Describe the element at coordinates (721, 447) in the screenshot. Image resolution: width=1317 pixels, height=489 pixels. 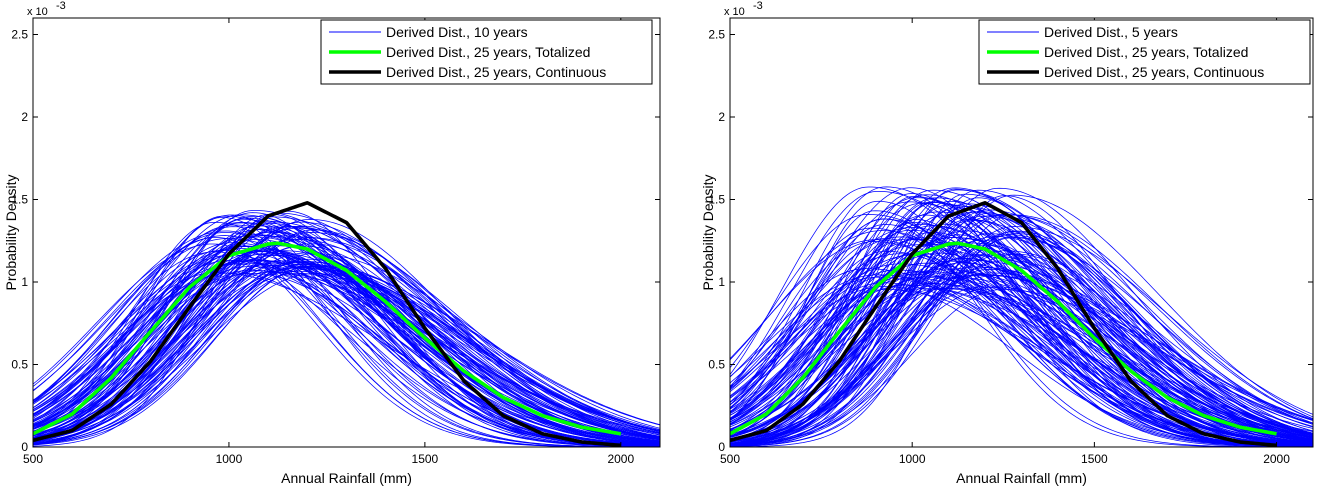
I see `y-tick-label: 0` at that location.